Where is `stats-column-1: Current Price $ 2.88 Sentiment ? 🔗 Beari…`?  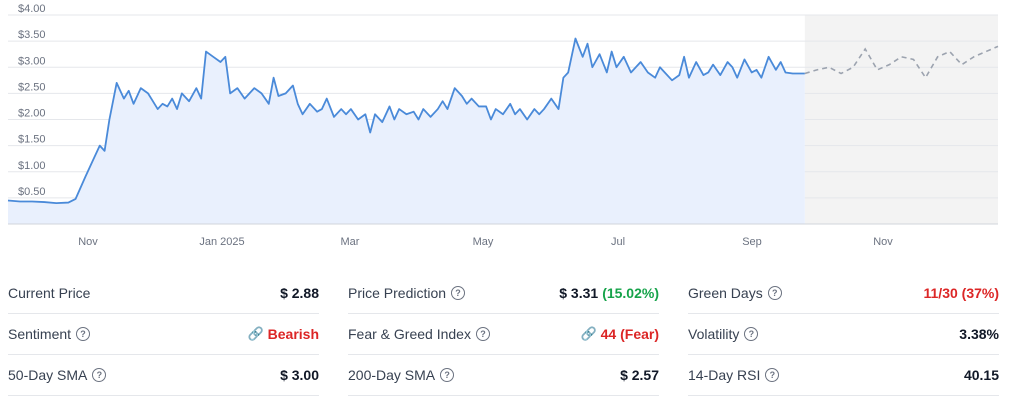
stats-column-1: Current Price $ 2.88 Sentiment ? 🔗 Beari… is located at coordinates (163, 334).